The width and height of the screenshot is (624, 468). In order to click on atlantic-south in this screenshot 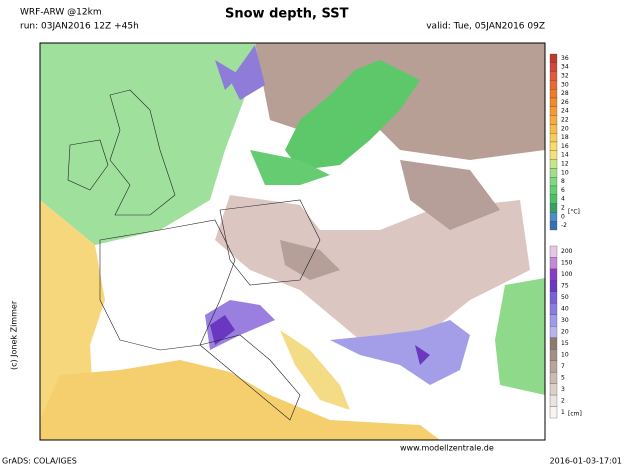, I will do `click(72, 310)`.